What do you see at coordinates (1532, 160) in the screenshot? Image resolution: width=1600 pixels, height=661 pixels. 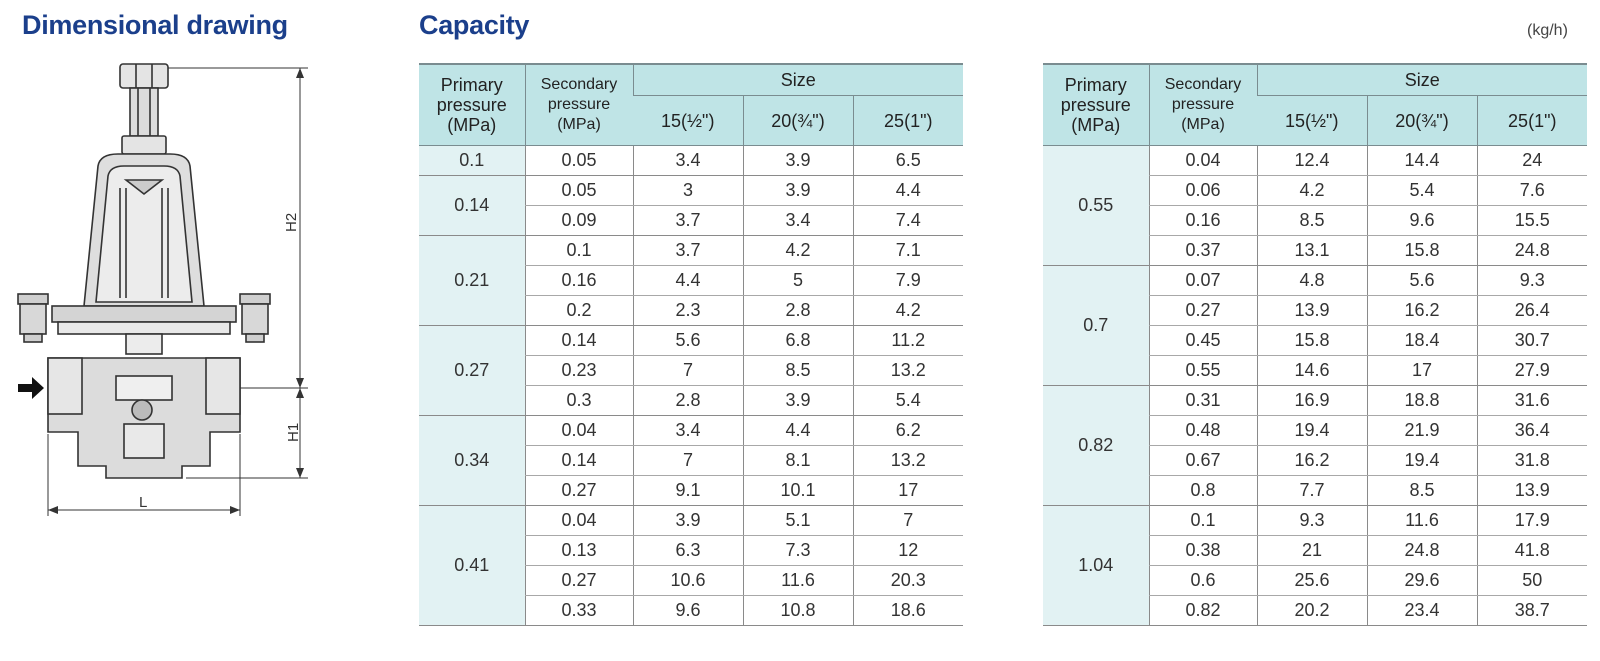 I see `capacity-cell: 24` at bounding box center [1532, 160].